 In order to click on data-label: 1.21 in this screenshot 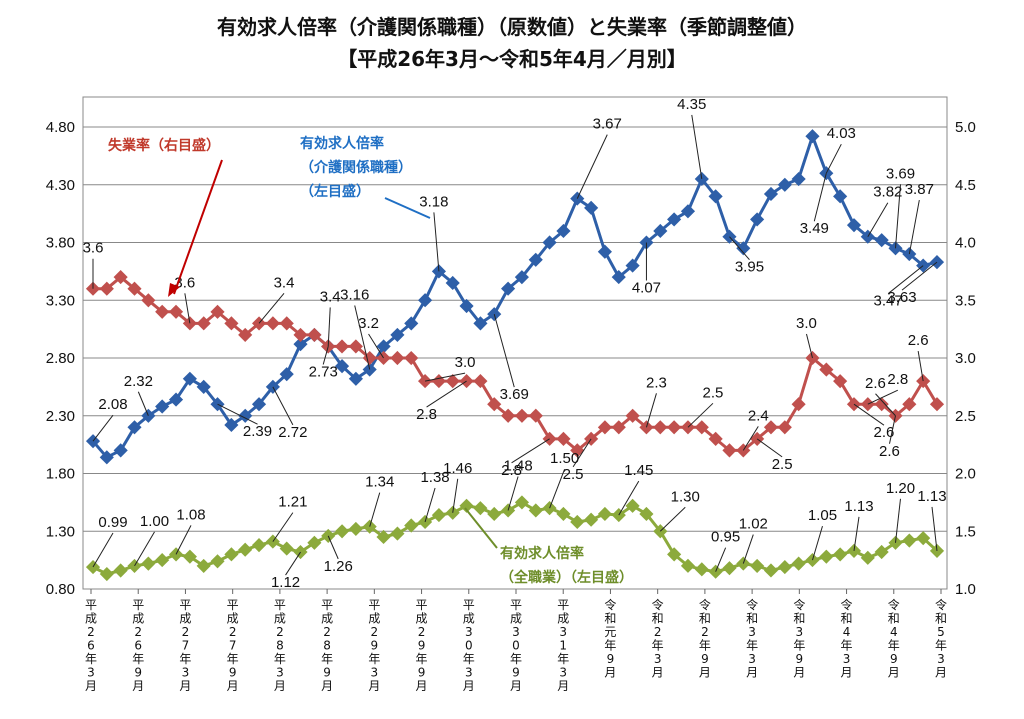, I will do `click(292, 502)`.